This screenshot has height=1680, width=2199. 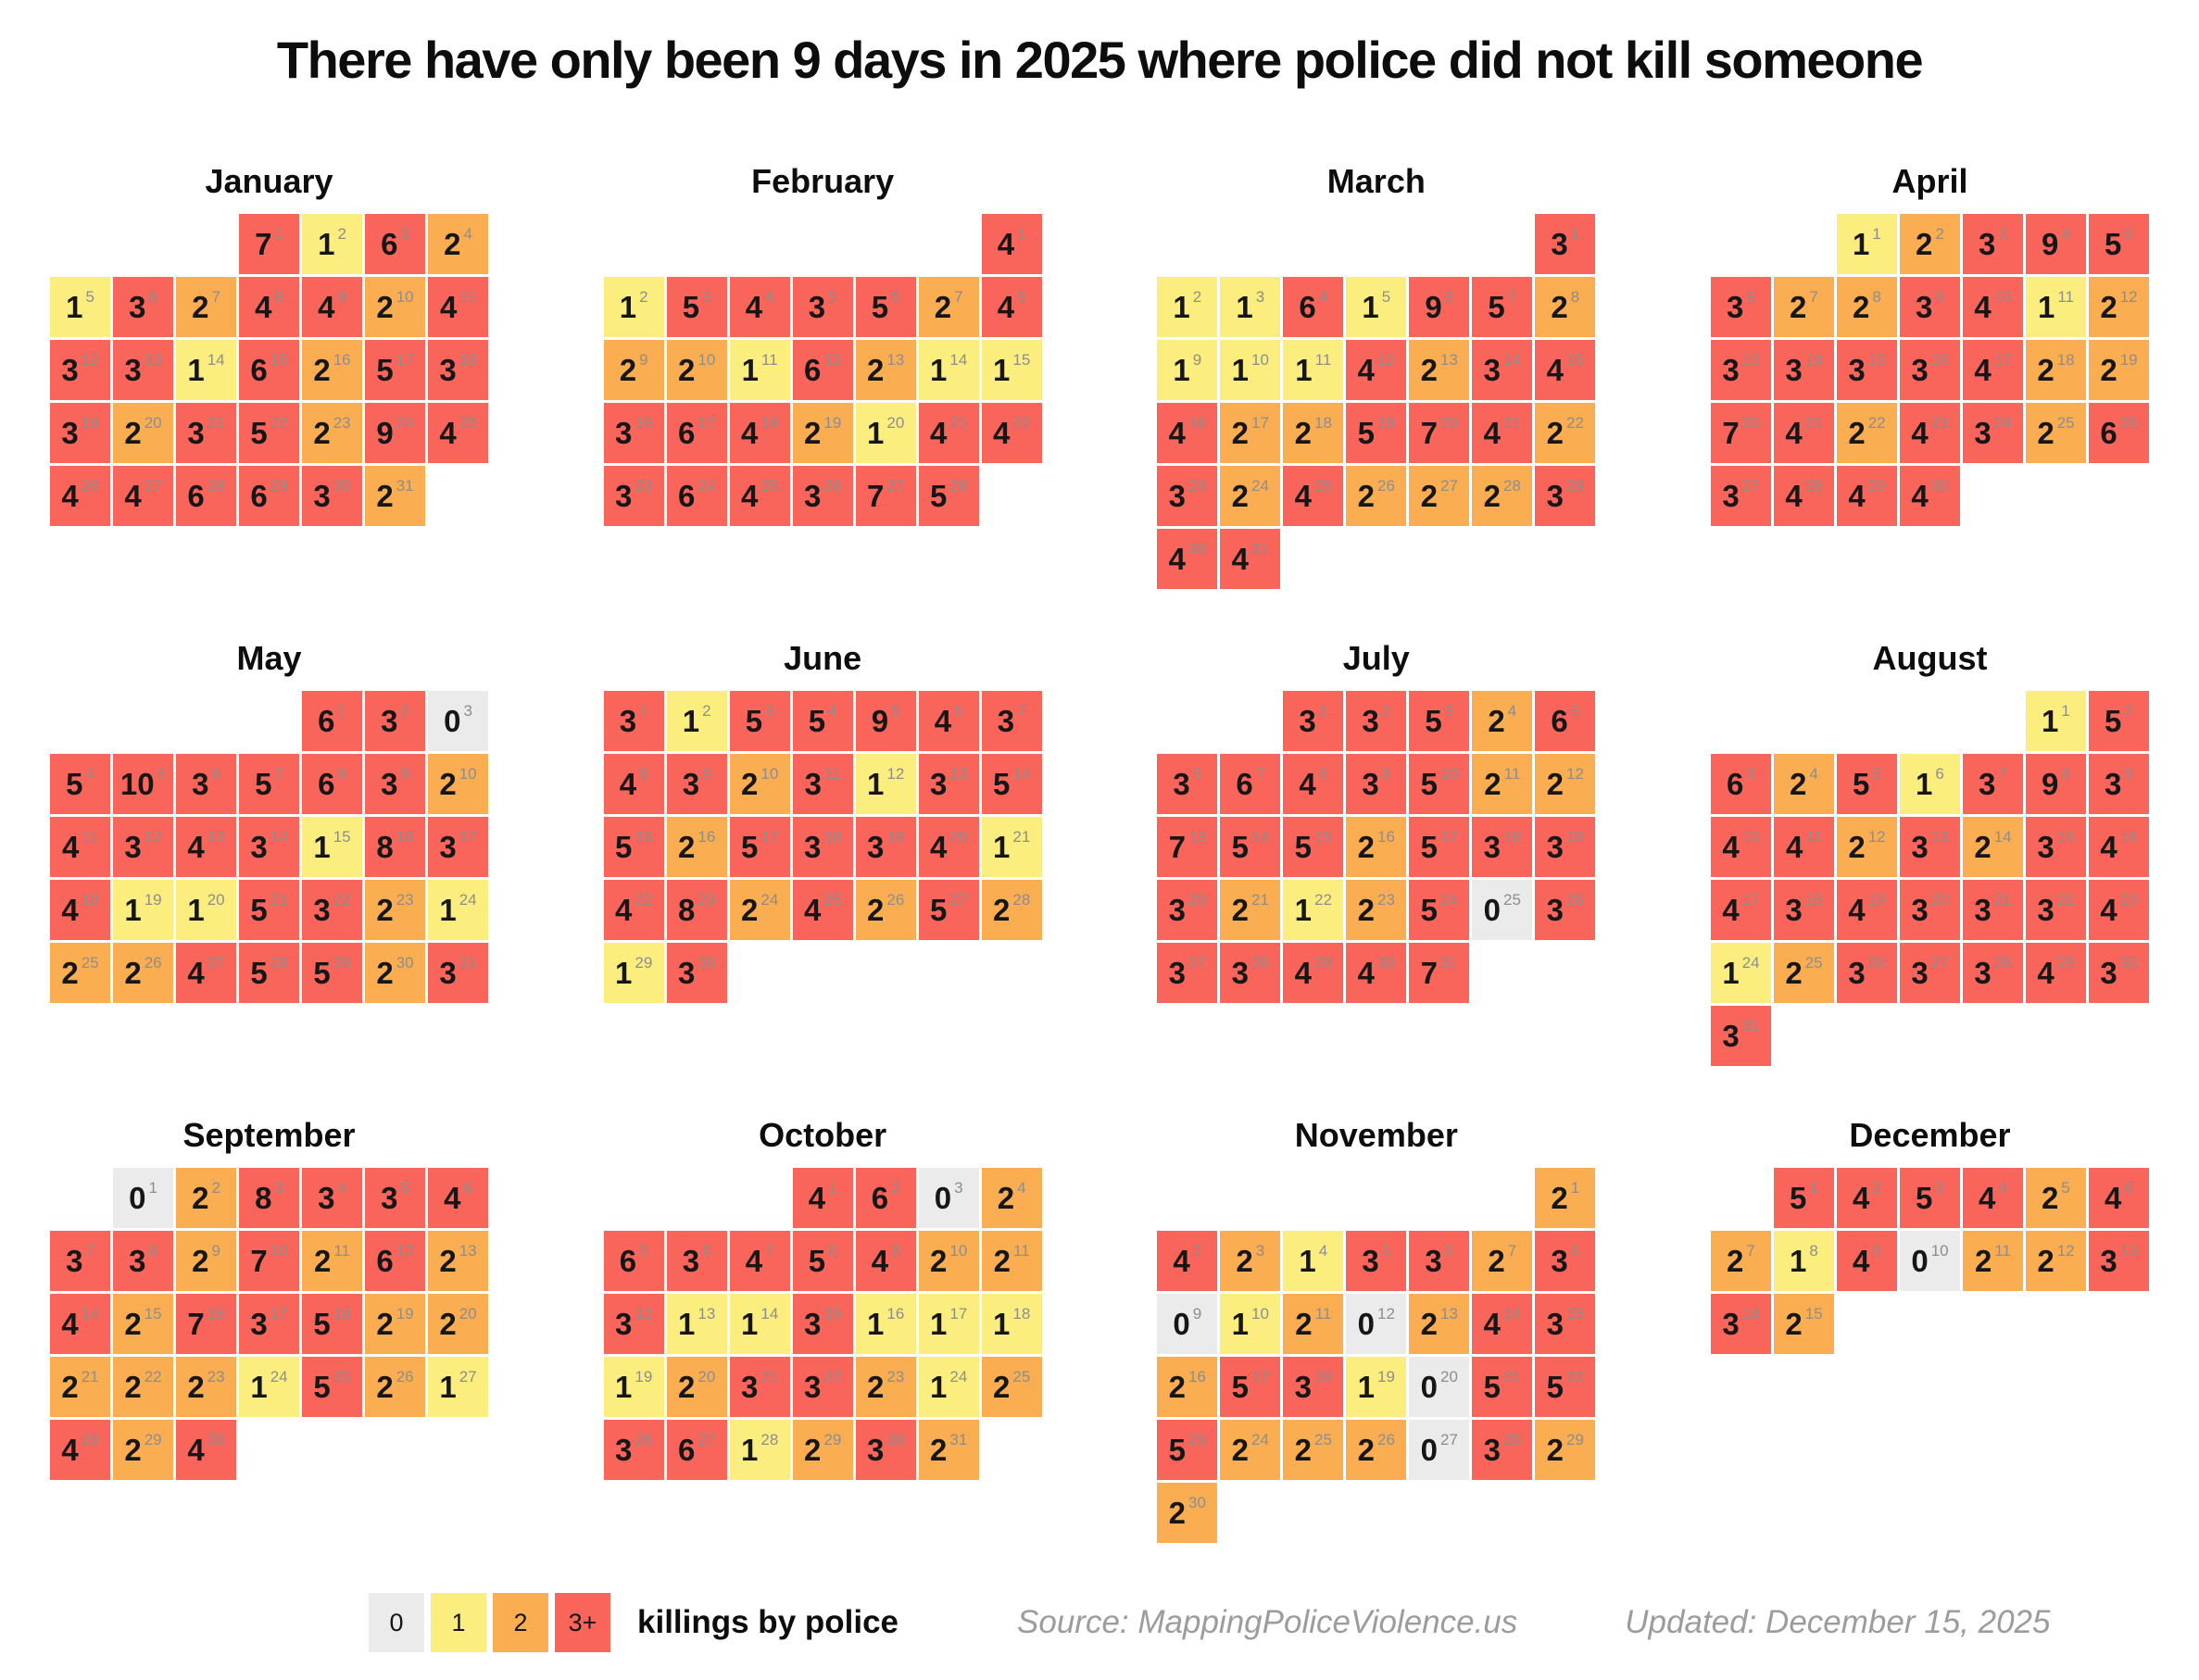 I want to click on day-number: 16, so click(x=706, y=837).